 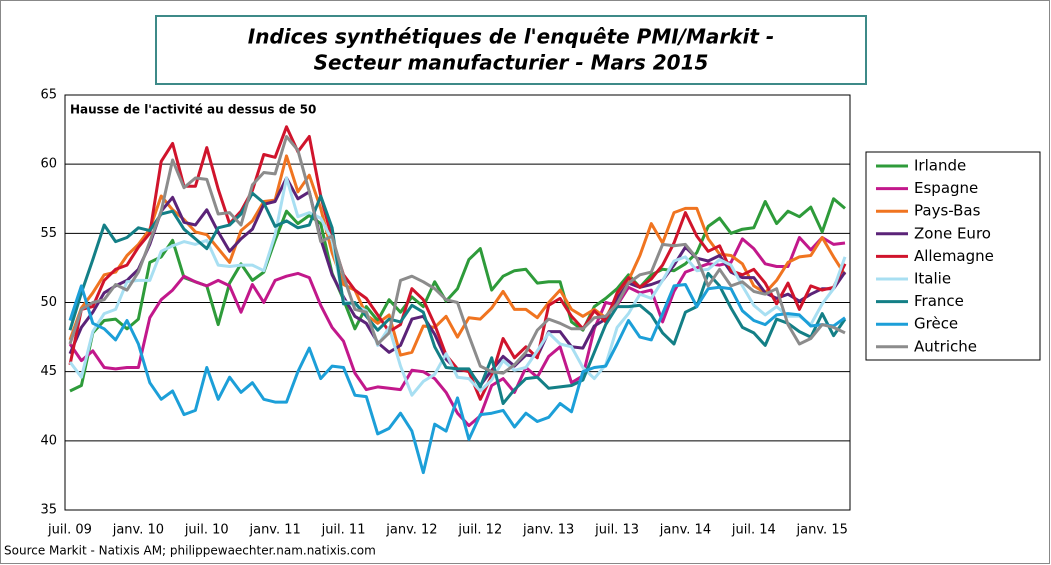 What do you see at coordinates (48, 510) in the screenshot?
I see `y-tick-label: 35` at bounding box center [48, 510].